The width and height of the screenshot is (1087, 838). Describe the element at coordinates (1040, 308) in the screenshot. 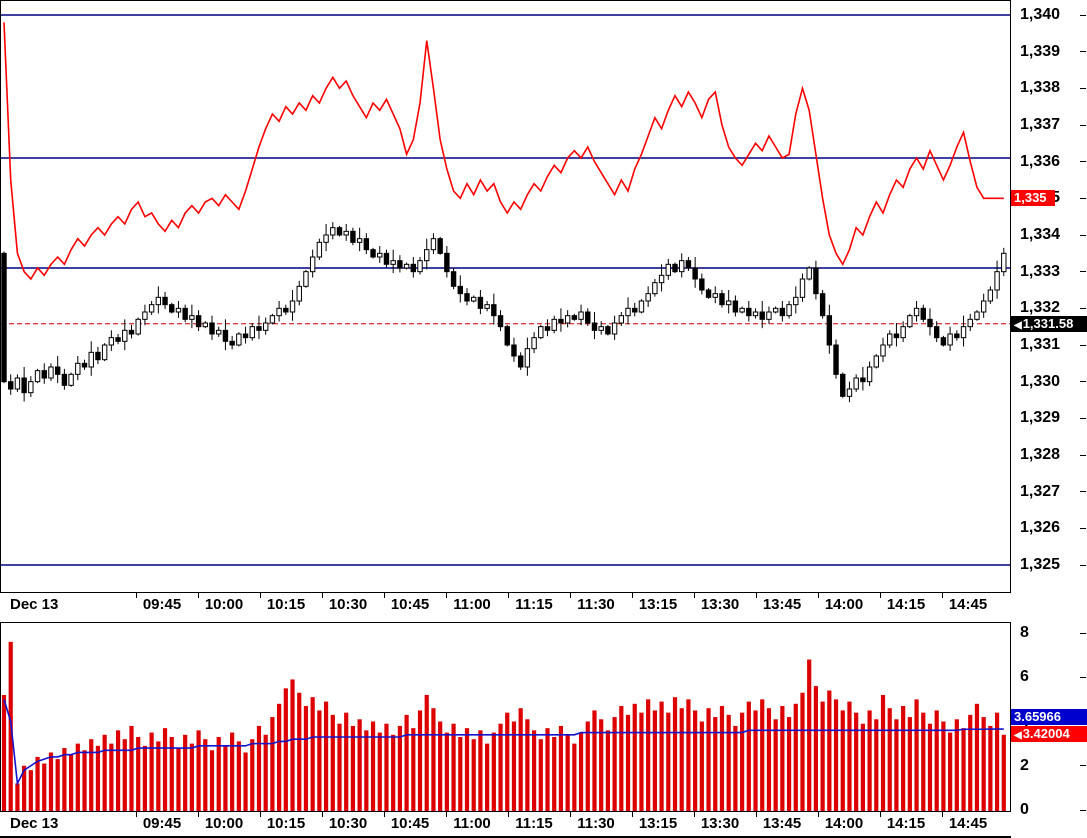

I see `price-tick-label: 1,332` at that location.